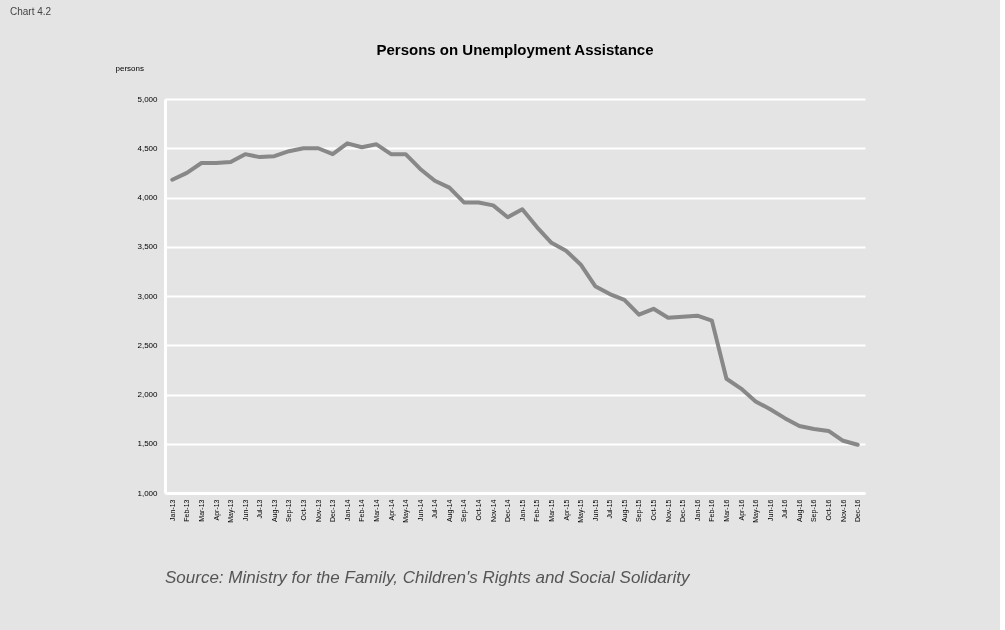 The width and height of the screenshot is (1005, 630). Describe the element at coordinates (515, 49) in the screenshot. I see `chart-title: Persons on Unemployment Assistance` at that location.